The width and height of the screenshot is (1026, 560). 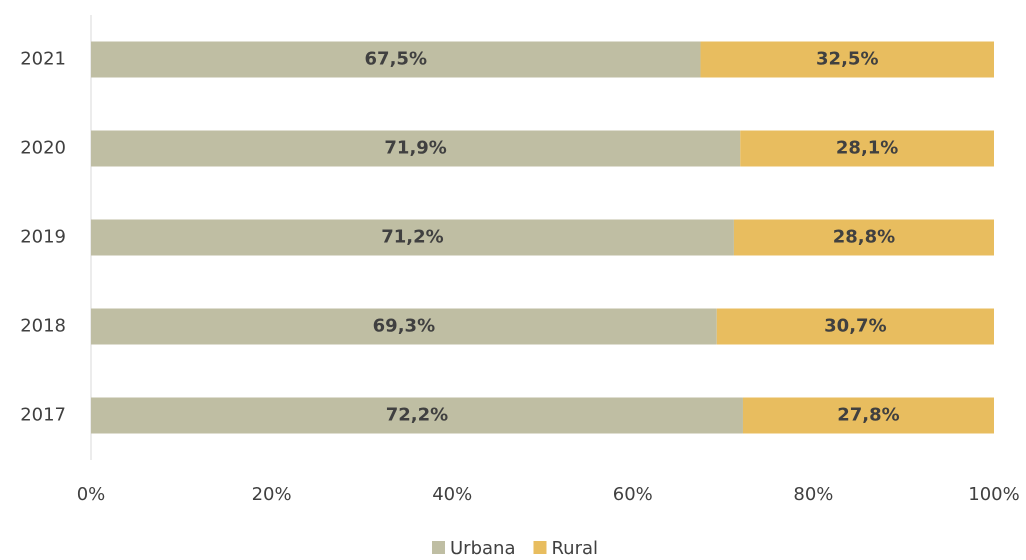 I want to click on data-label: 71,2%, so click(x=412, y=237).